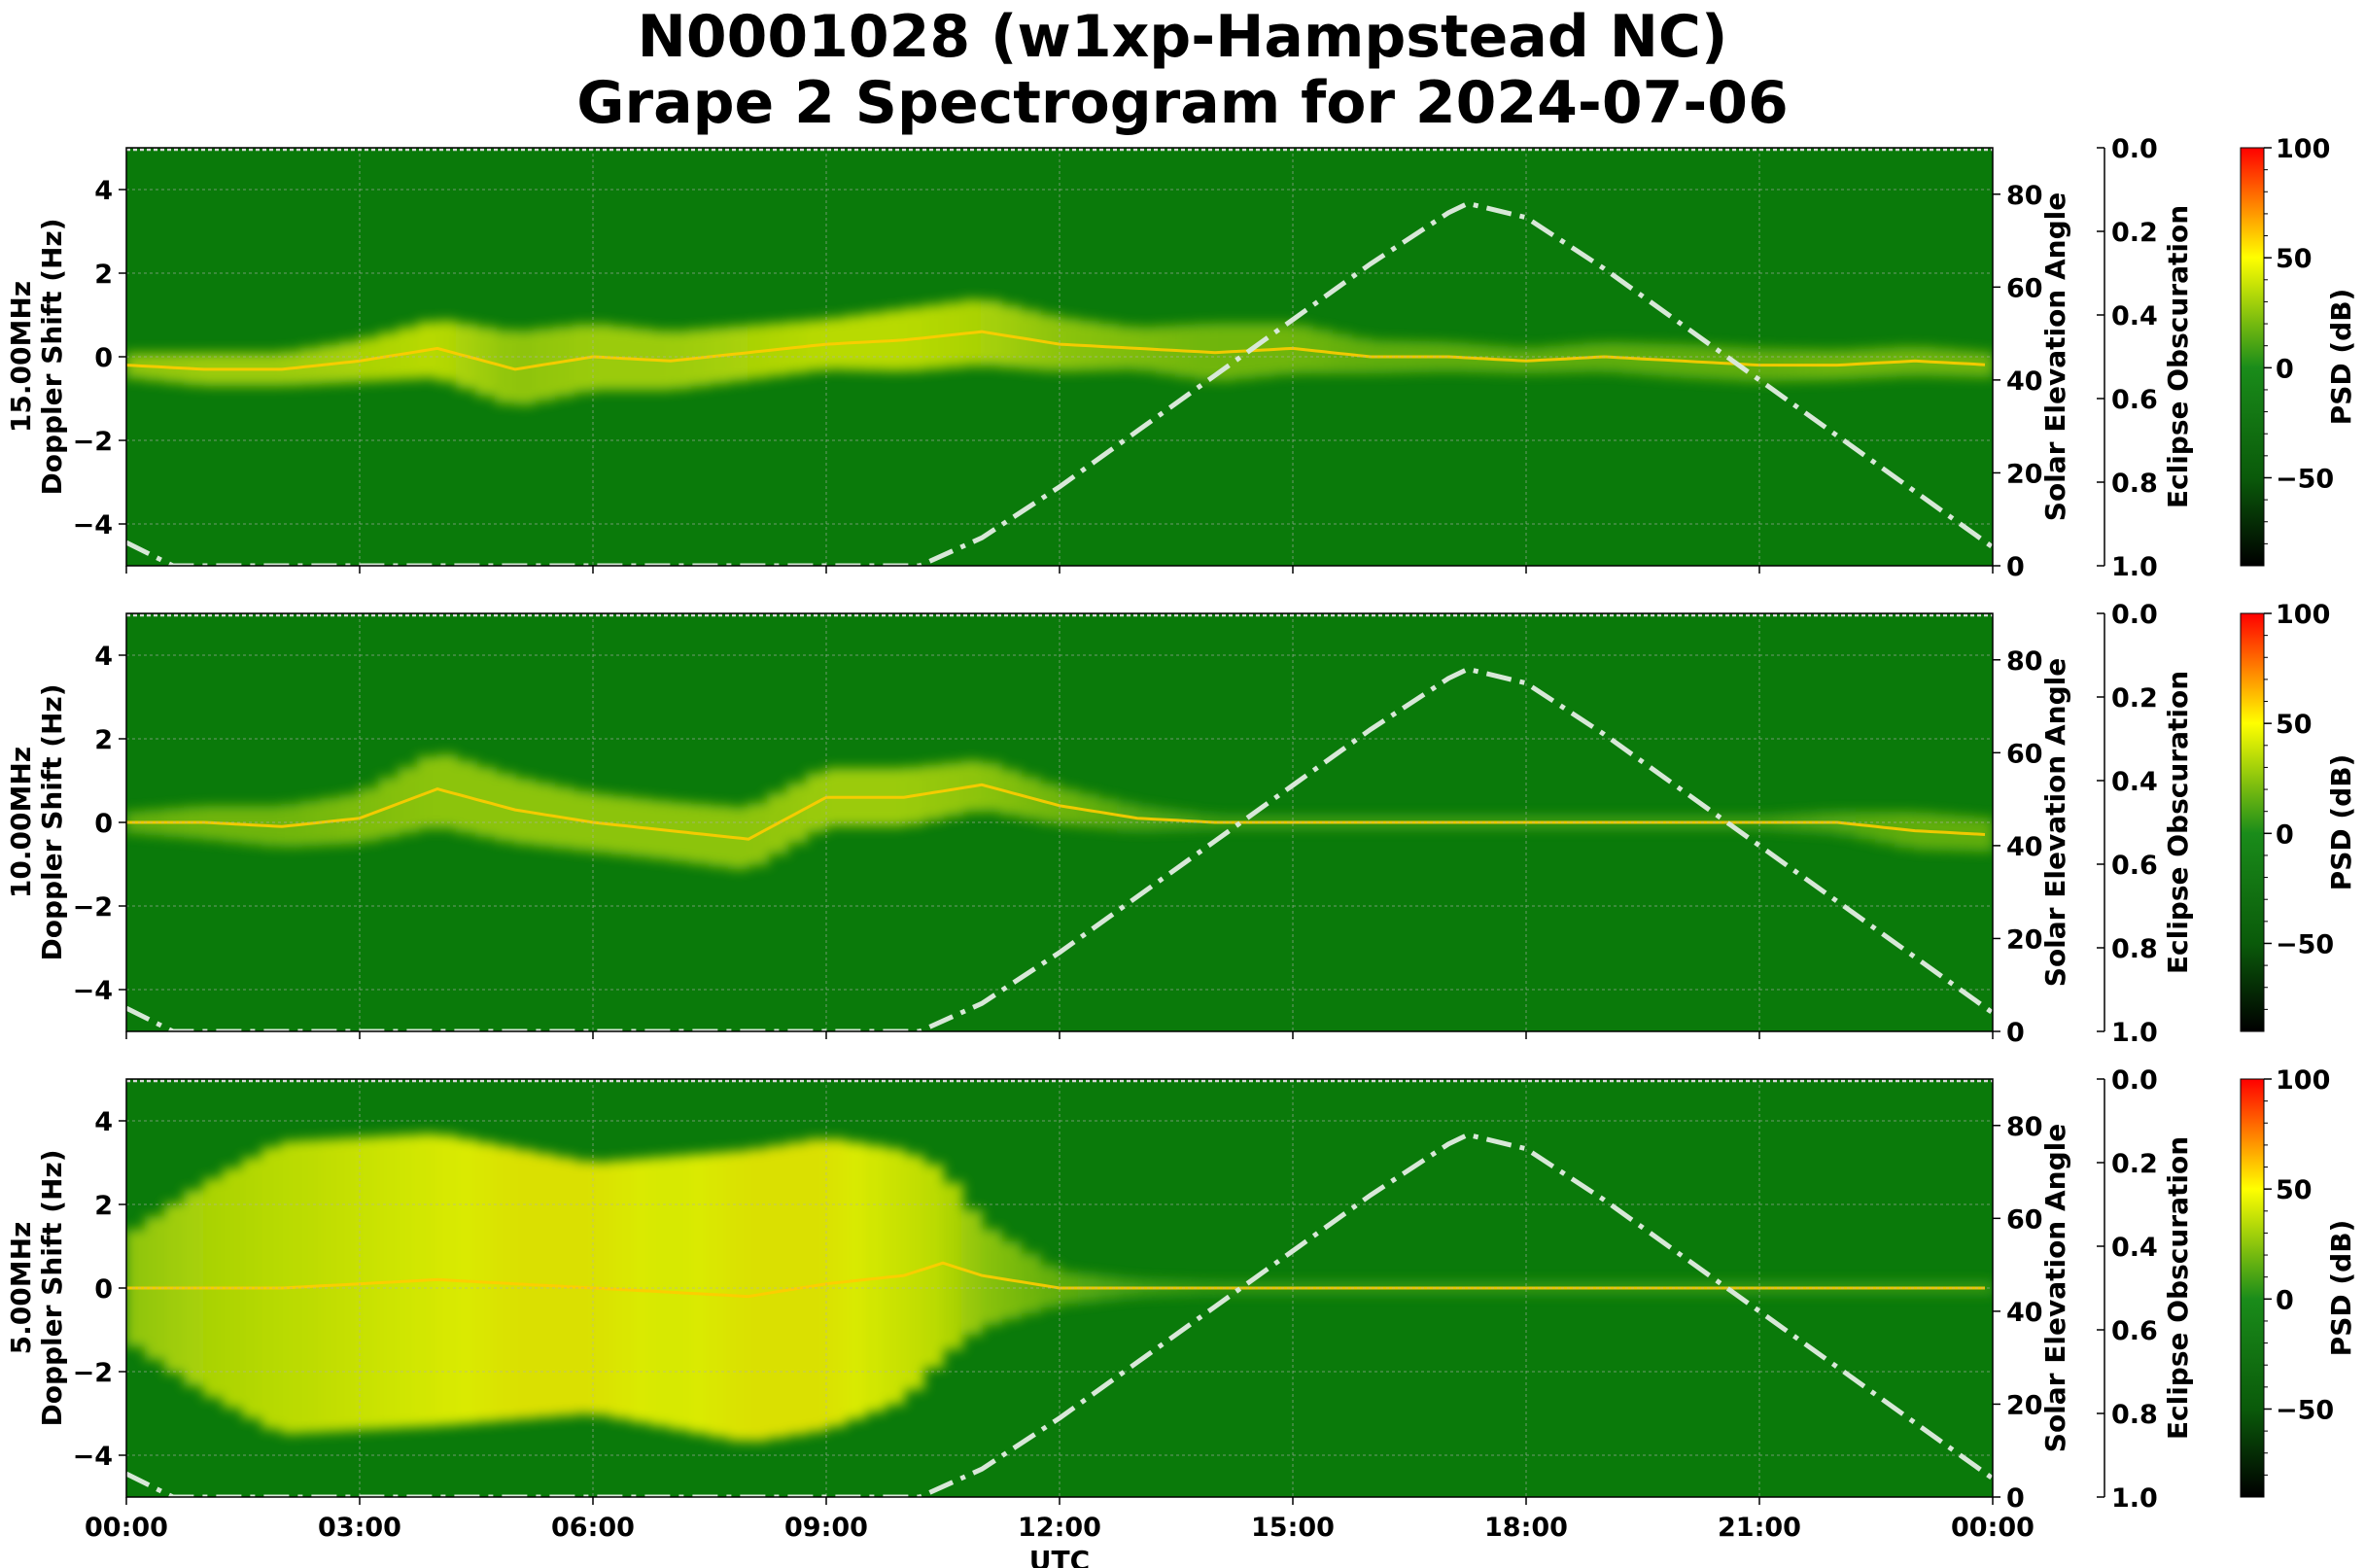 The width and height of the screenshot is (2365, 1568). What do you see at coordinates (826, 1528) in the screenshot?
I see `x-tick-label: 09:00` at bounding box center [826, 1528].